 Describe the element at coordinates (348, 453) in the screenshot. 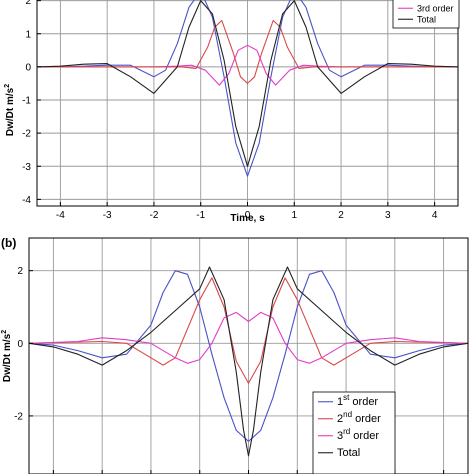

I see `panel-b-legend-entry: Total` at that location.